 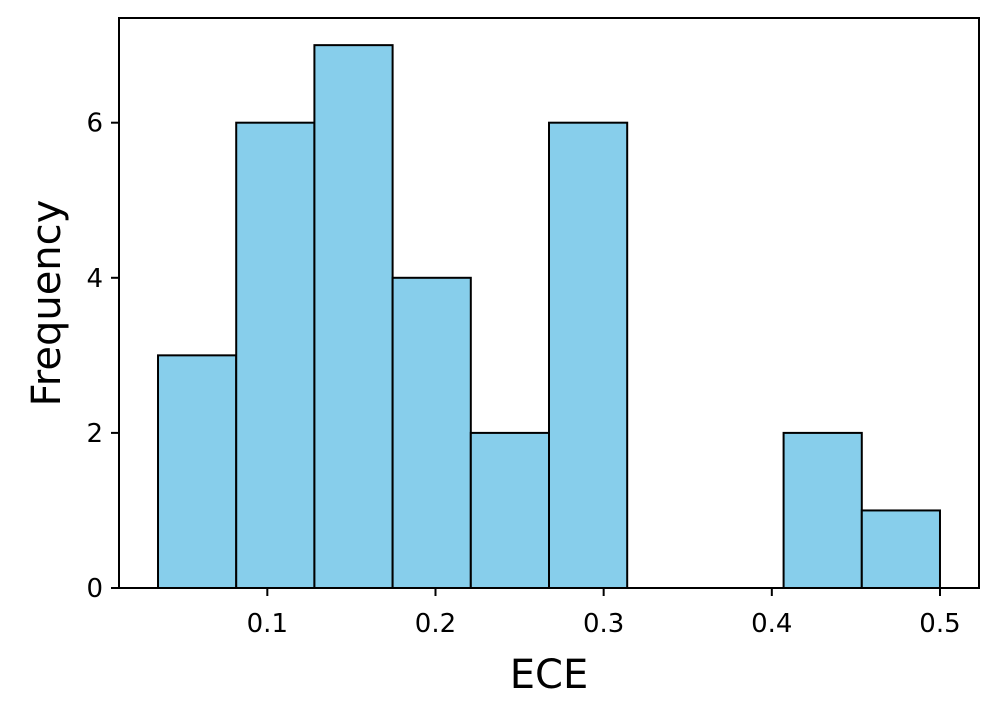 What do you see at coordinates (549, 675) in the screenshot?
I see `x-axis-label: ECE` at bounding box center [549, 675].